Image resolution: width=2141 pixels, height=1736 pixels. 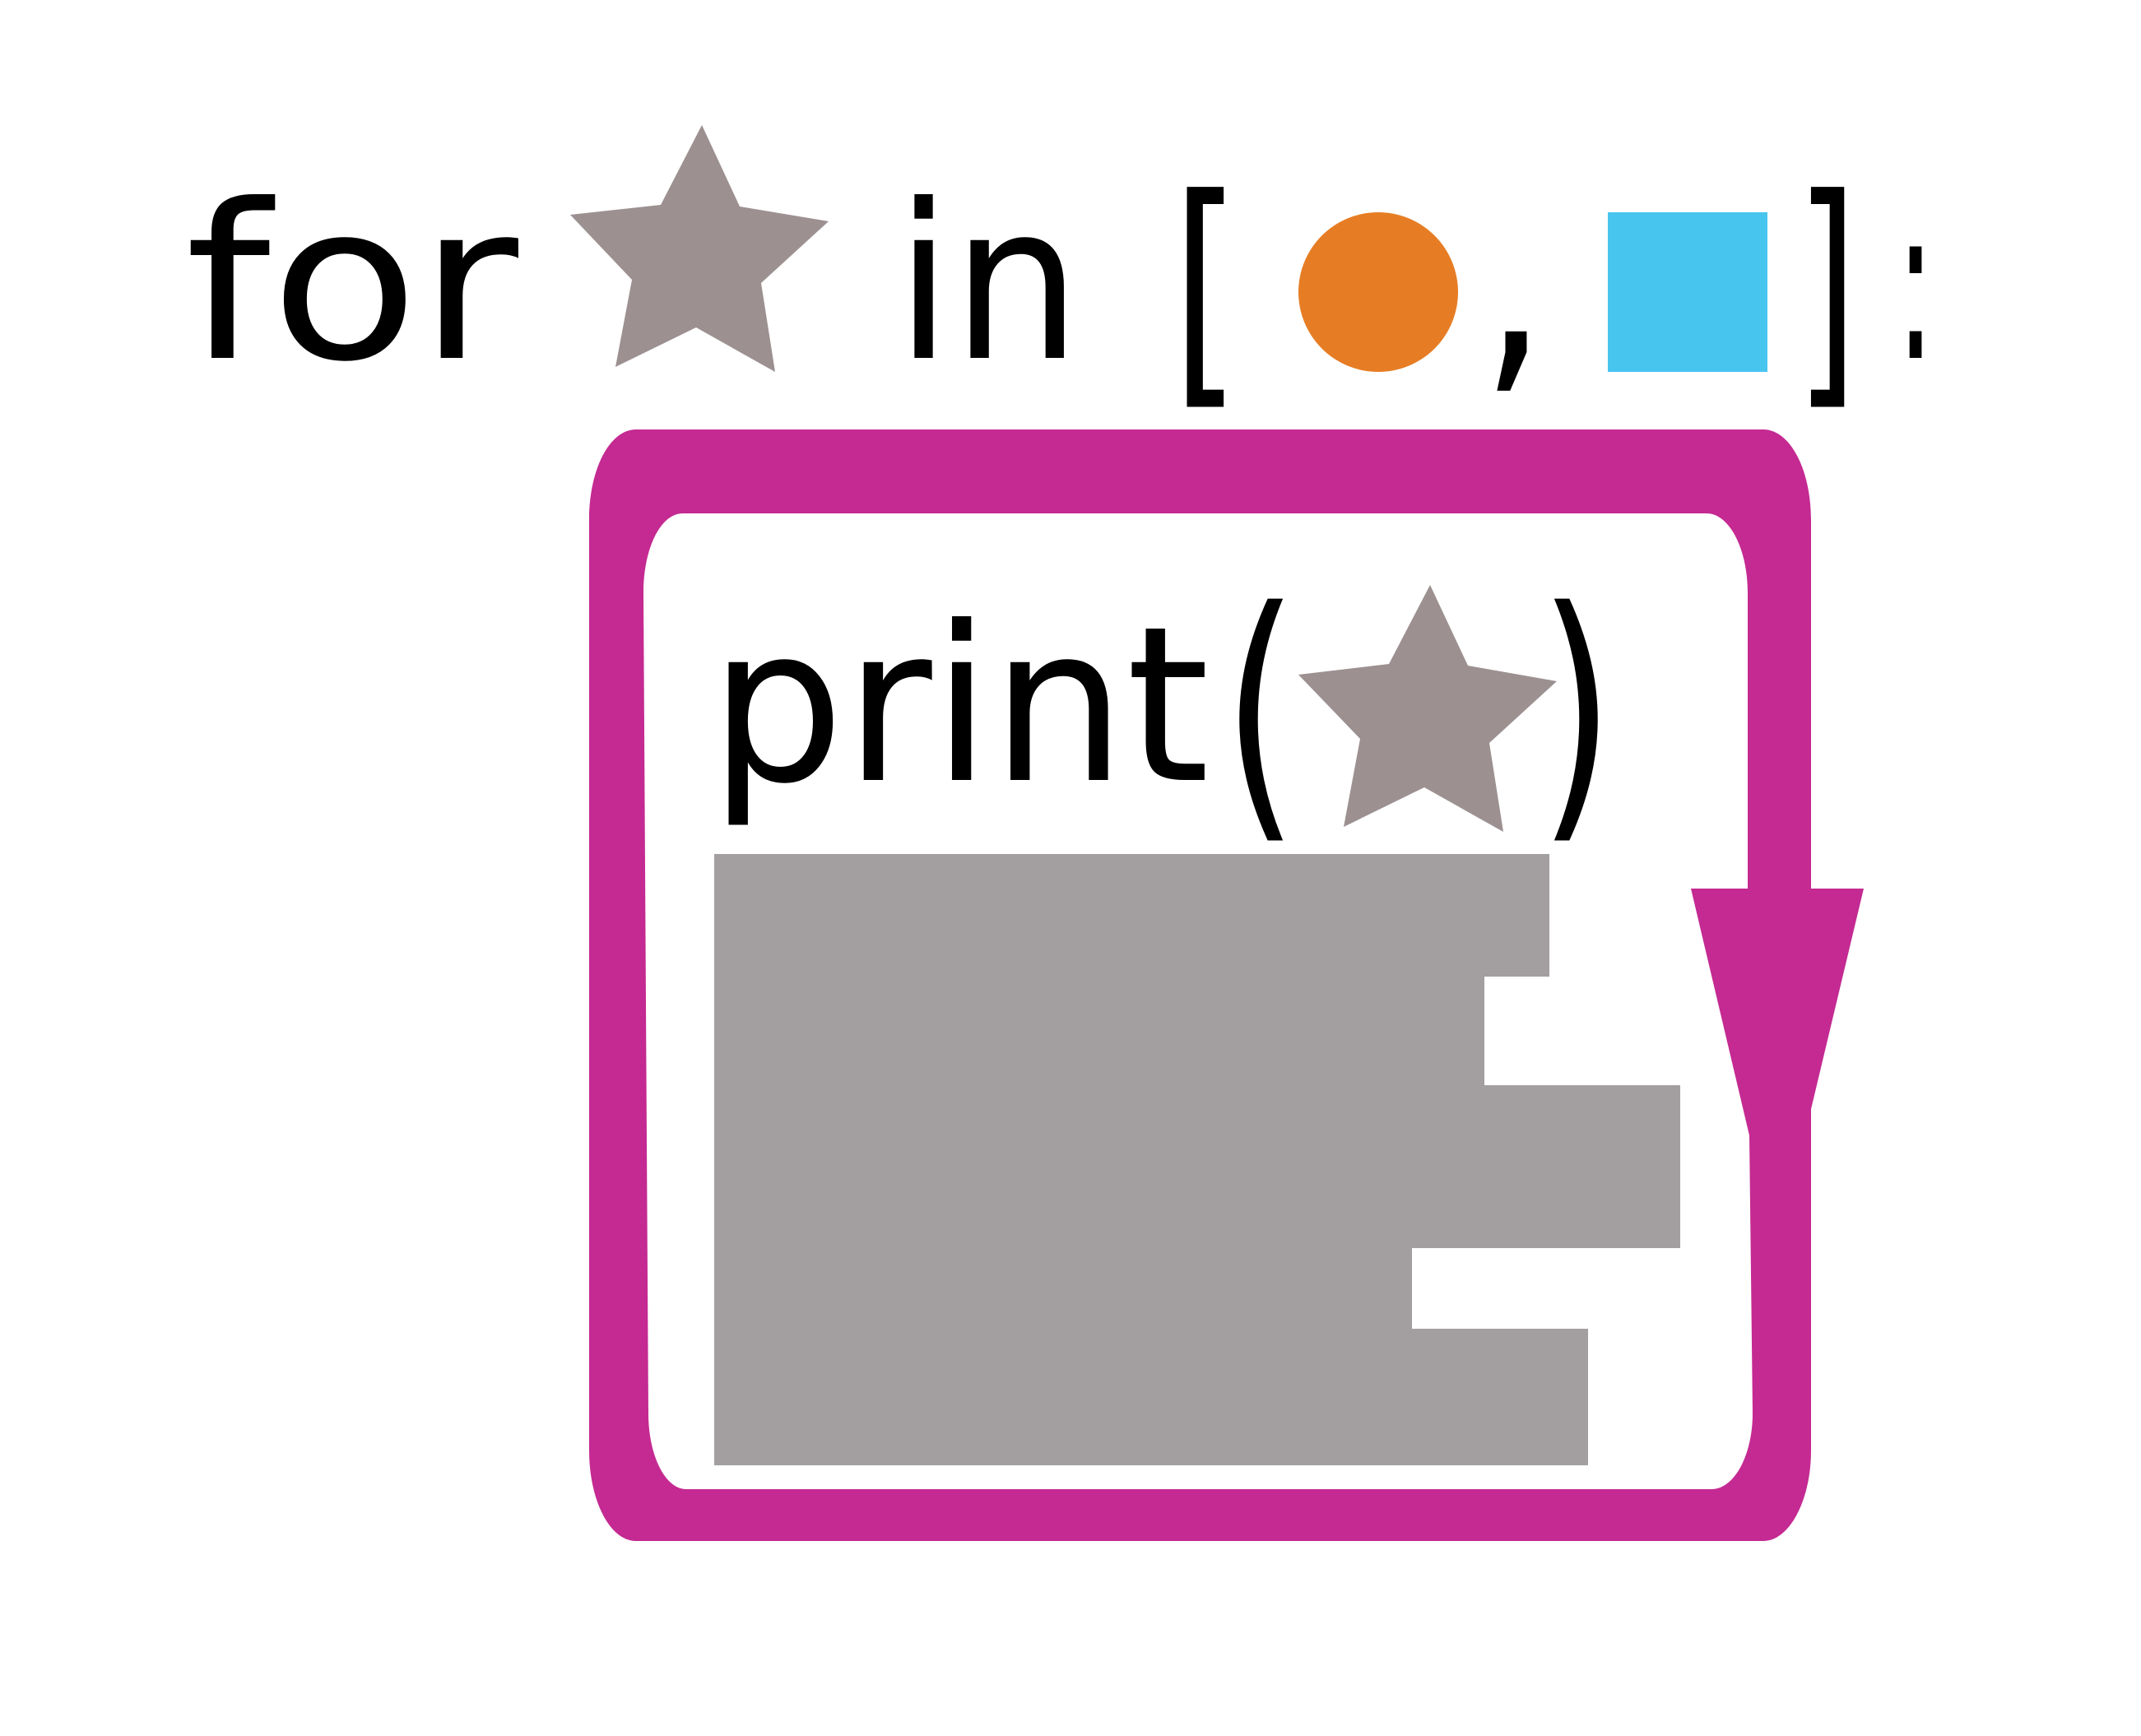 I want to click on for-loop-header: for in [ , ] :, so click(x=1060, y=279).